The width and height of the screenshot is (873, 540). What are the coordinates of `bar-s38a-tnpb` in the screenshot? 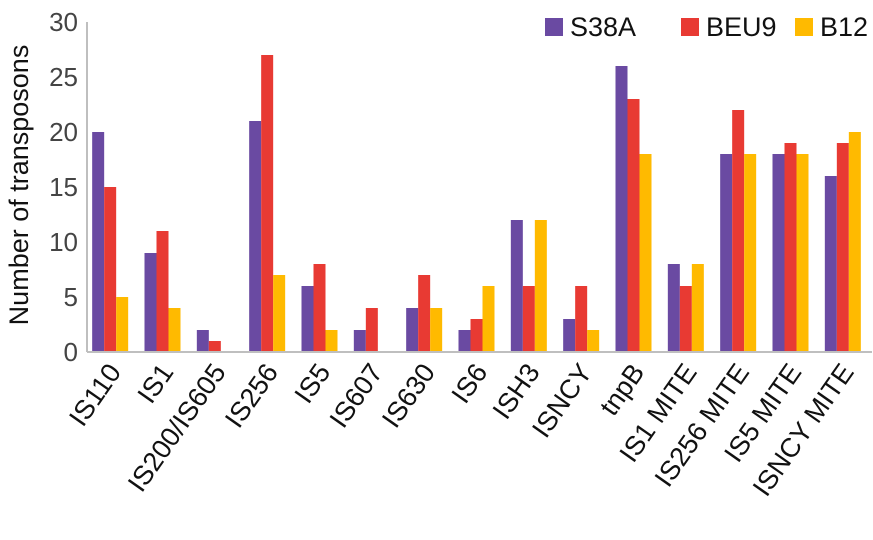 It's located at (621, 209).